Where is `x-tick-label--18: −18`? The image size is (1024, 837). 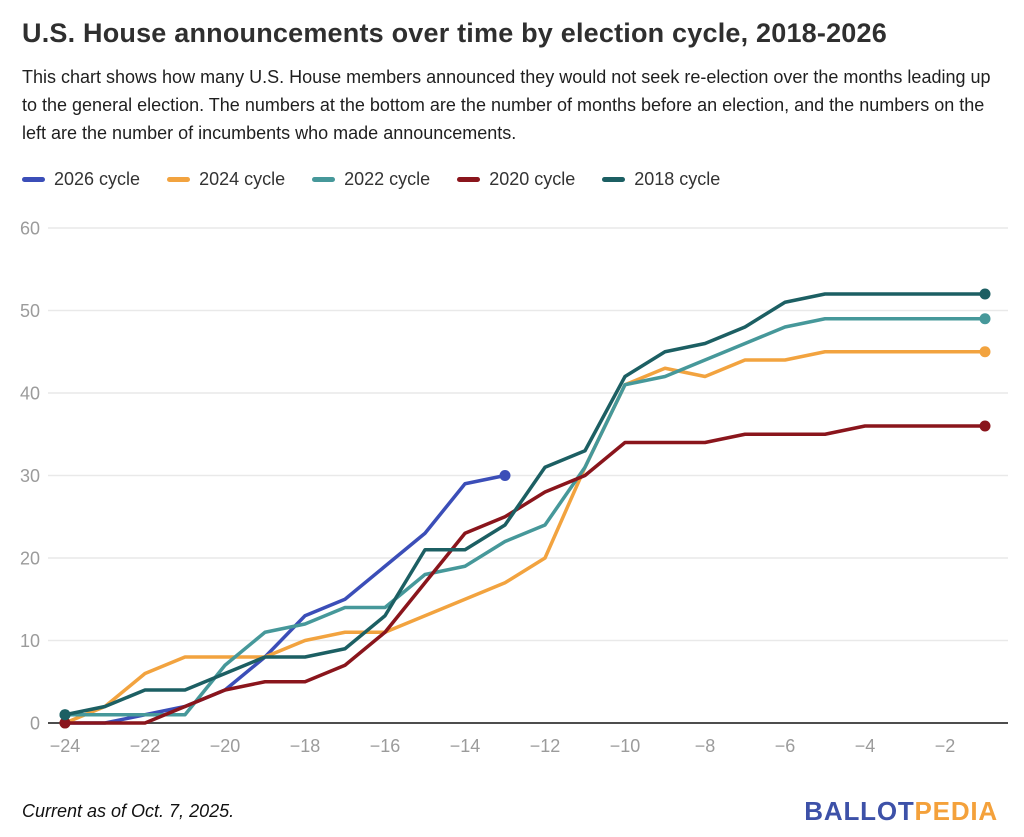
x-tick-label--18: −18 is located at coordinates (305, 746).